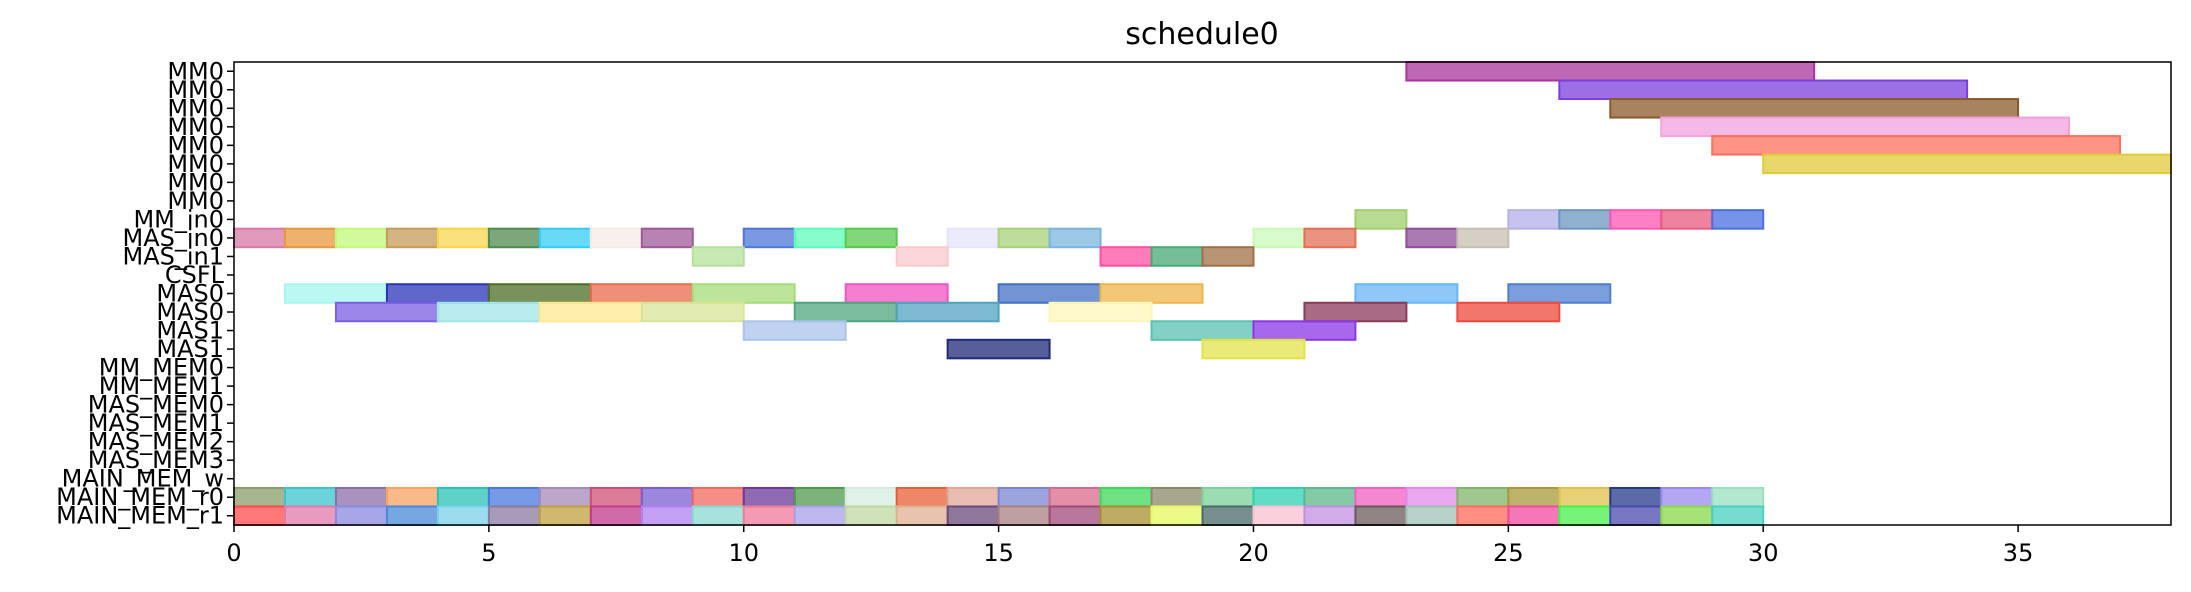 This screenshot has height=592, width=2191. I want to click on y-tick-label-6: MM0, so click(195, 182).